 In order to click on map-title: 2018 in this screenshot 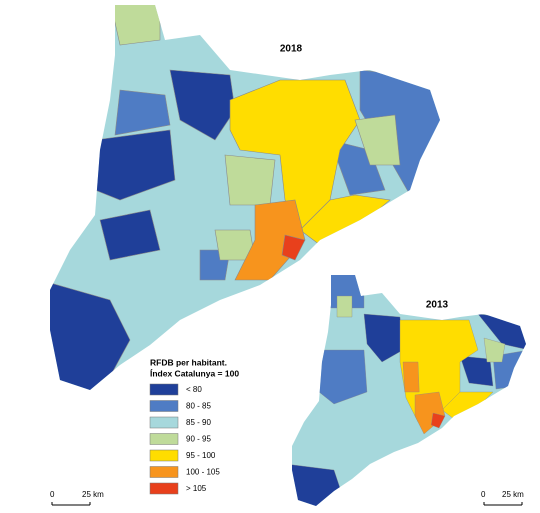, I will do `click(291, 49)`.